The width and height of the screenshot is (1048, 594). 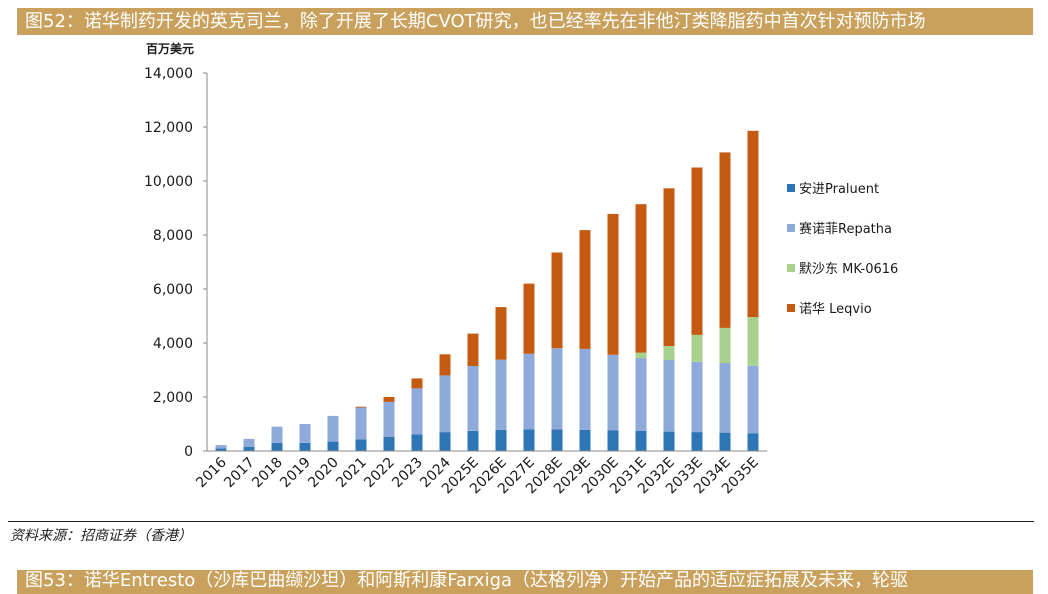 What do you see at coordinates (173, 290) in the screenshot?
I see `y-tick-label: 6,000` at bounding box center [173, 290].